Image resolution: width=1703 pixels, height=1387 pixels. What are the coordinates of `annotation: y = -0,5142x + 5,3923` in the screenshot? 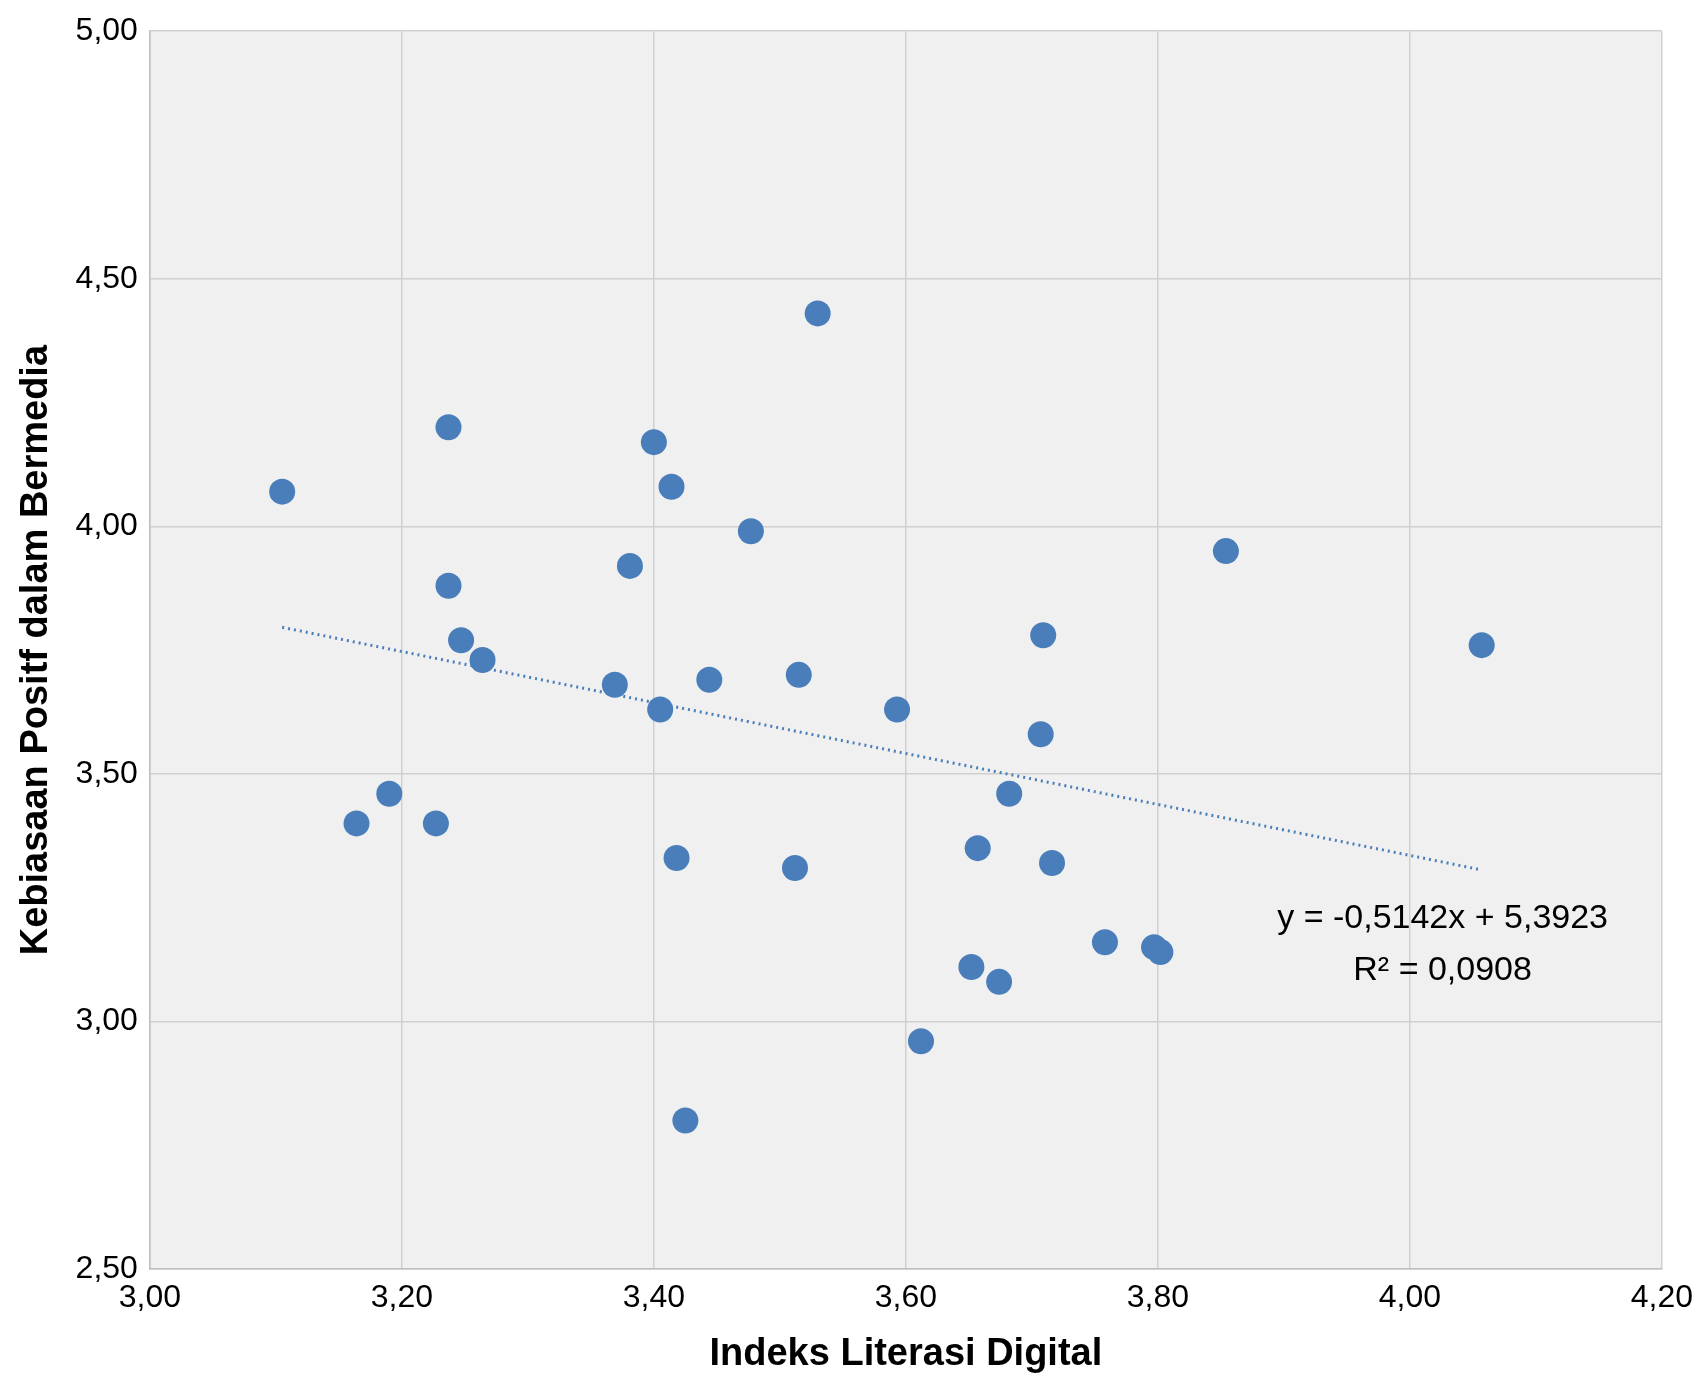 It's located at (1443, 916).